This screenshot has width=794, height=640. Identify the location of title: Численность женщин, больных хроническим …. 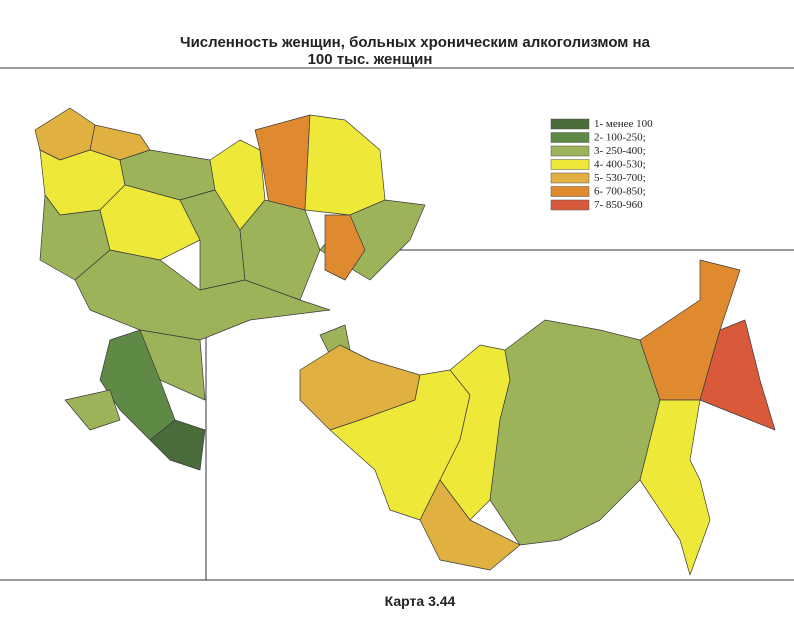
(415, 42).